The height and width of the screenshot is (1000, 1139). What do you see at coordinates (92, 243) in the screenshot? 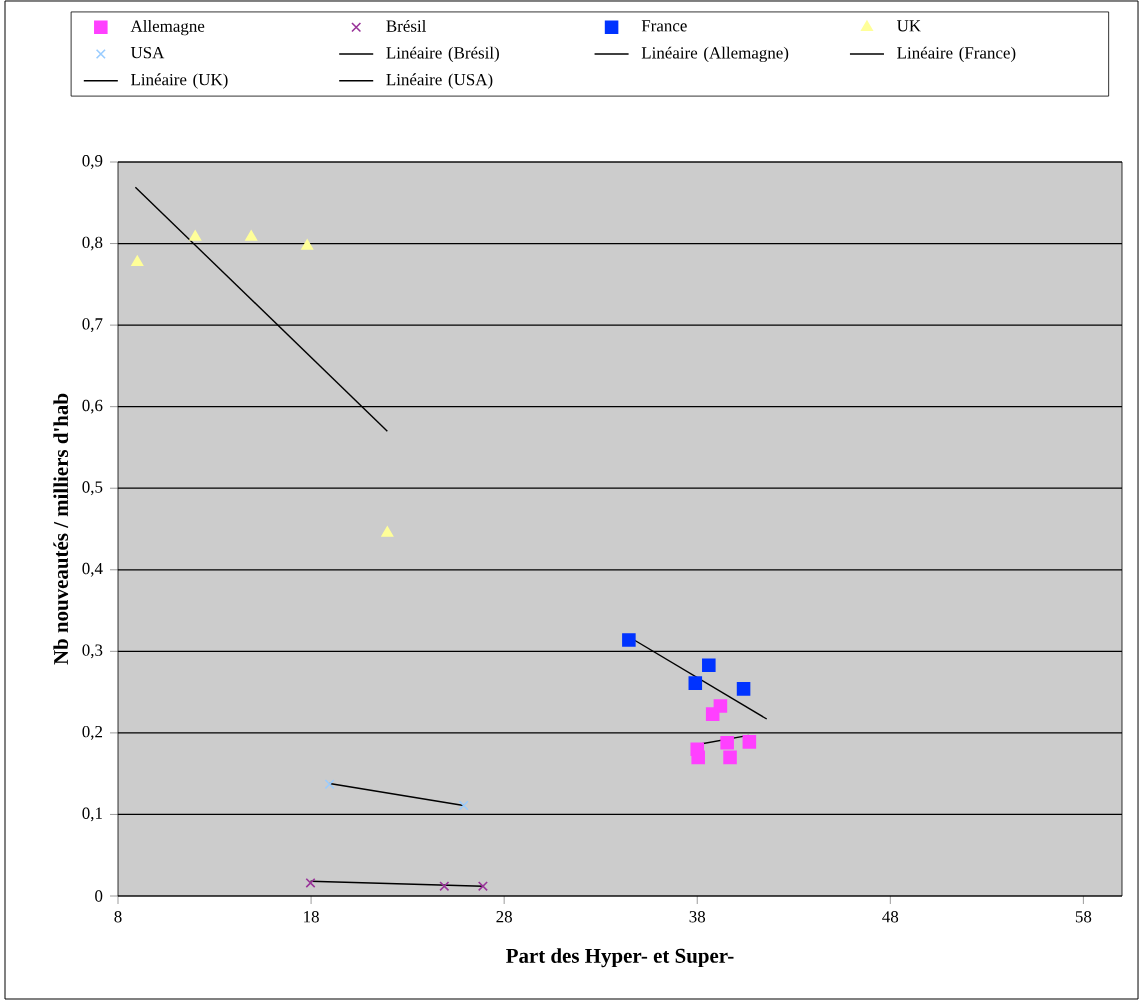
I see `y-tick-label: 0,8` at bounding box center [92, 243].